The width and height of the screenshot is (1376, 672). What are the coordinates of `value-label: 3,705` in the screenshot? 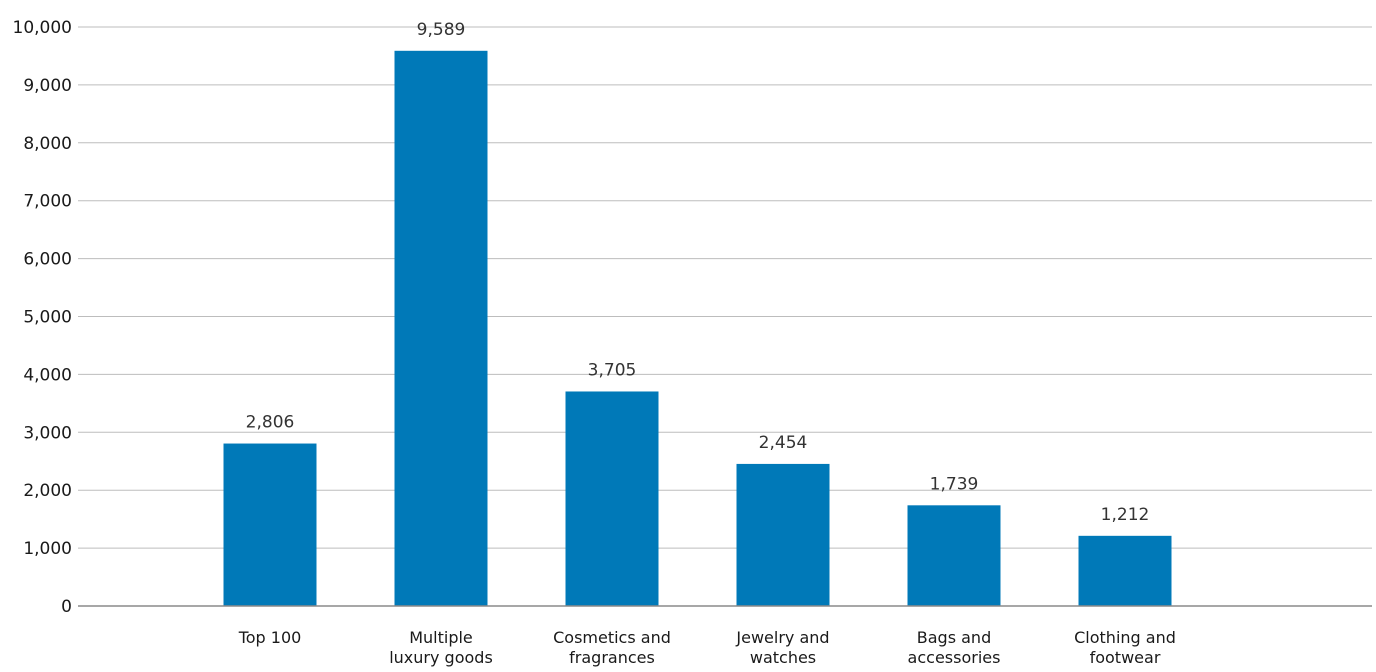 It's located at (612, 370).